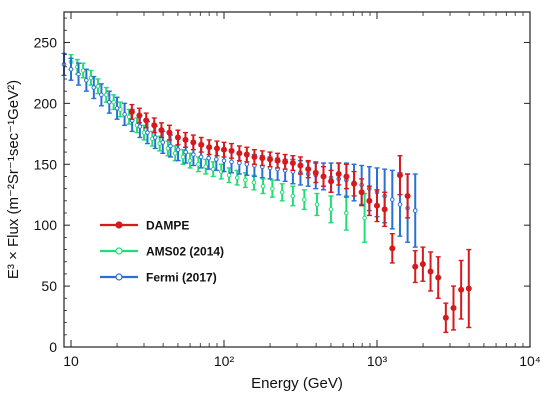 The width and height of the screenshot is (548, 410). What do you see at coordinates (71, 361) in the screenshot?
I see `x-tick-label: 10` at bounding box center [71, 361].